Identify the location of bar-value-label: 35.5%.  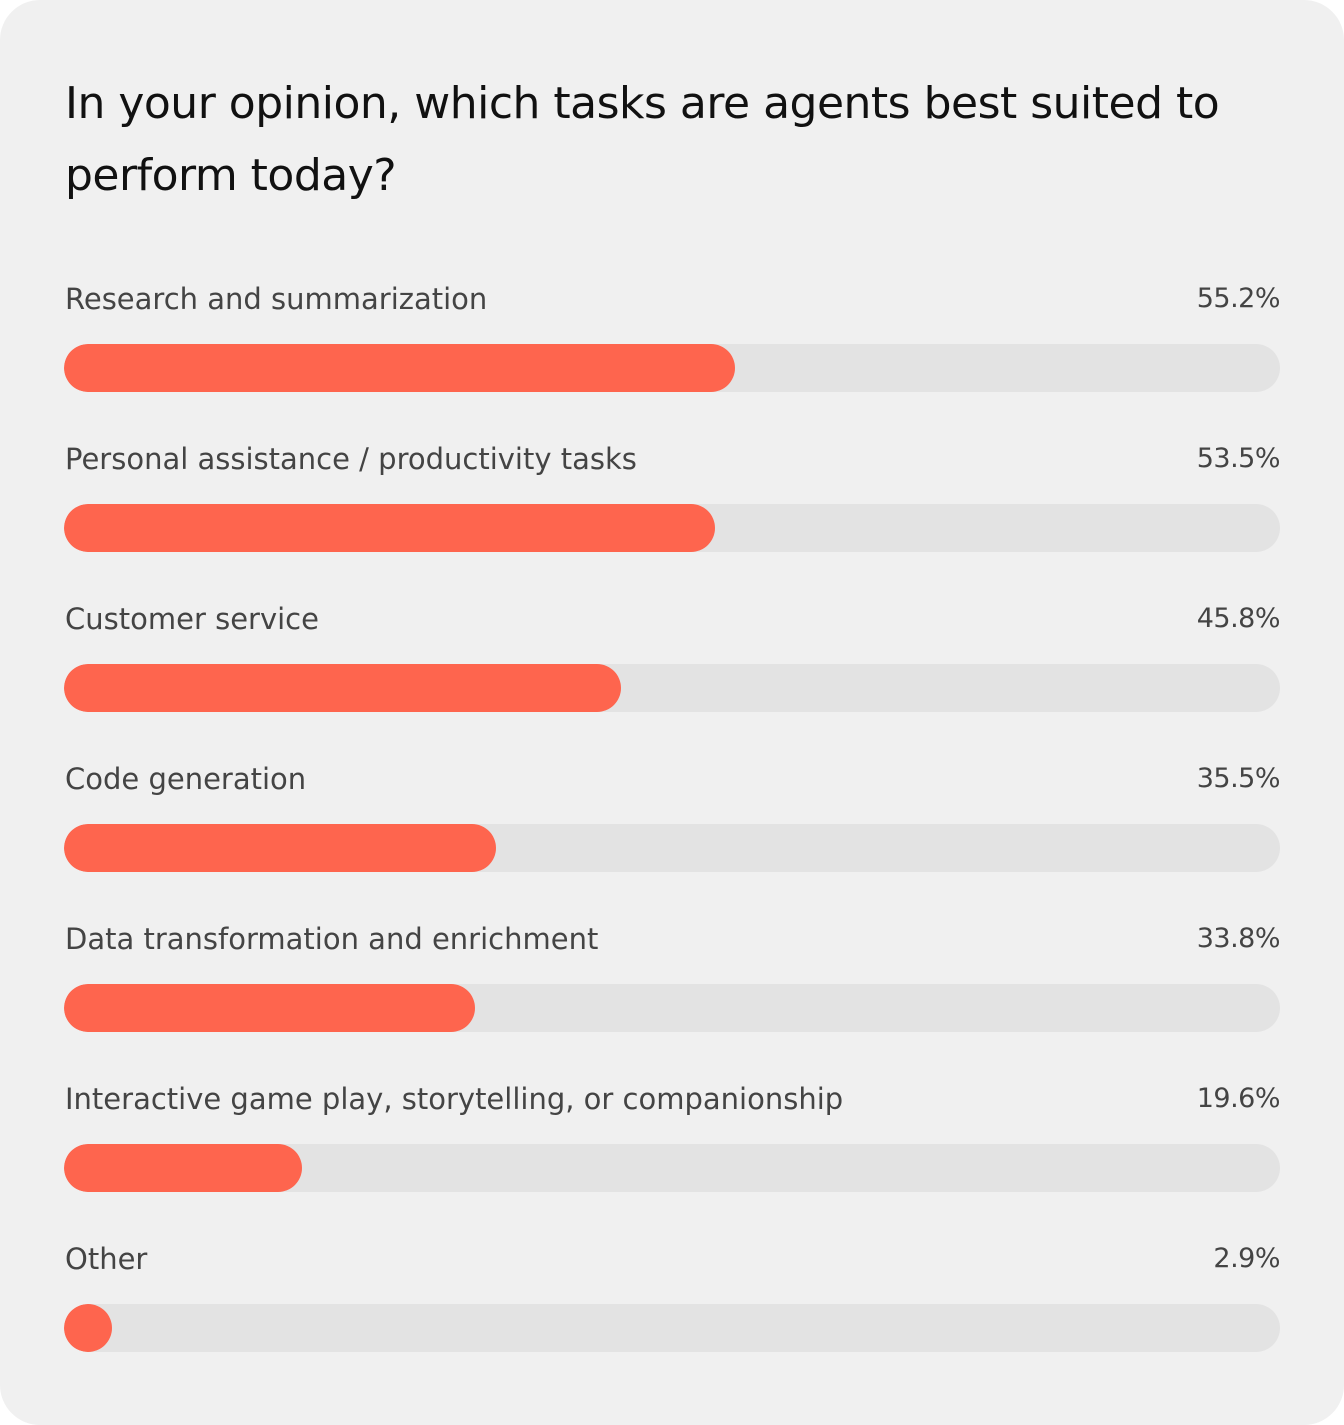
(1238, 778).